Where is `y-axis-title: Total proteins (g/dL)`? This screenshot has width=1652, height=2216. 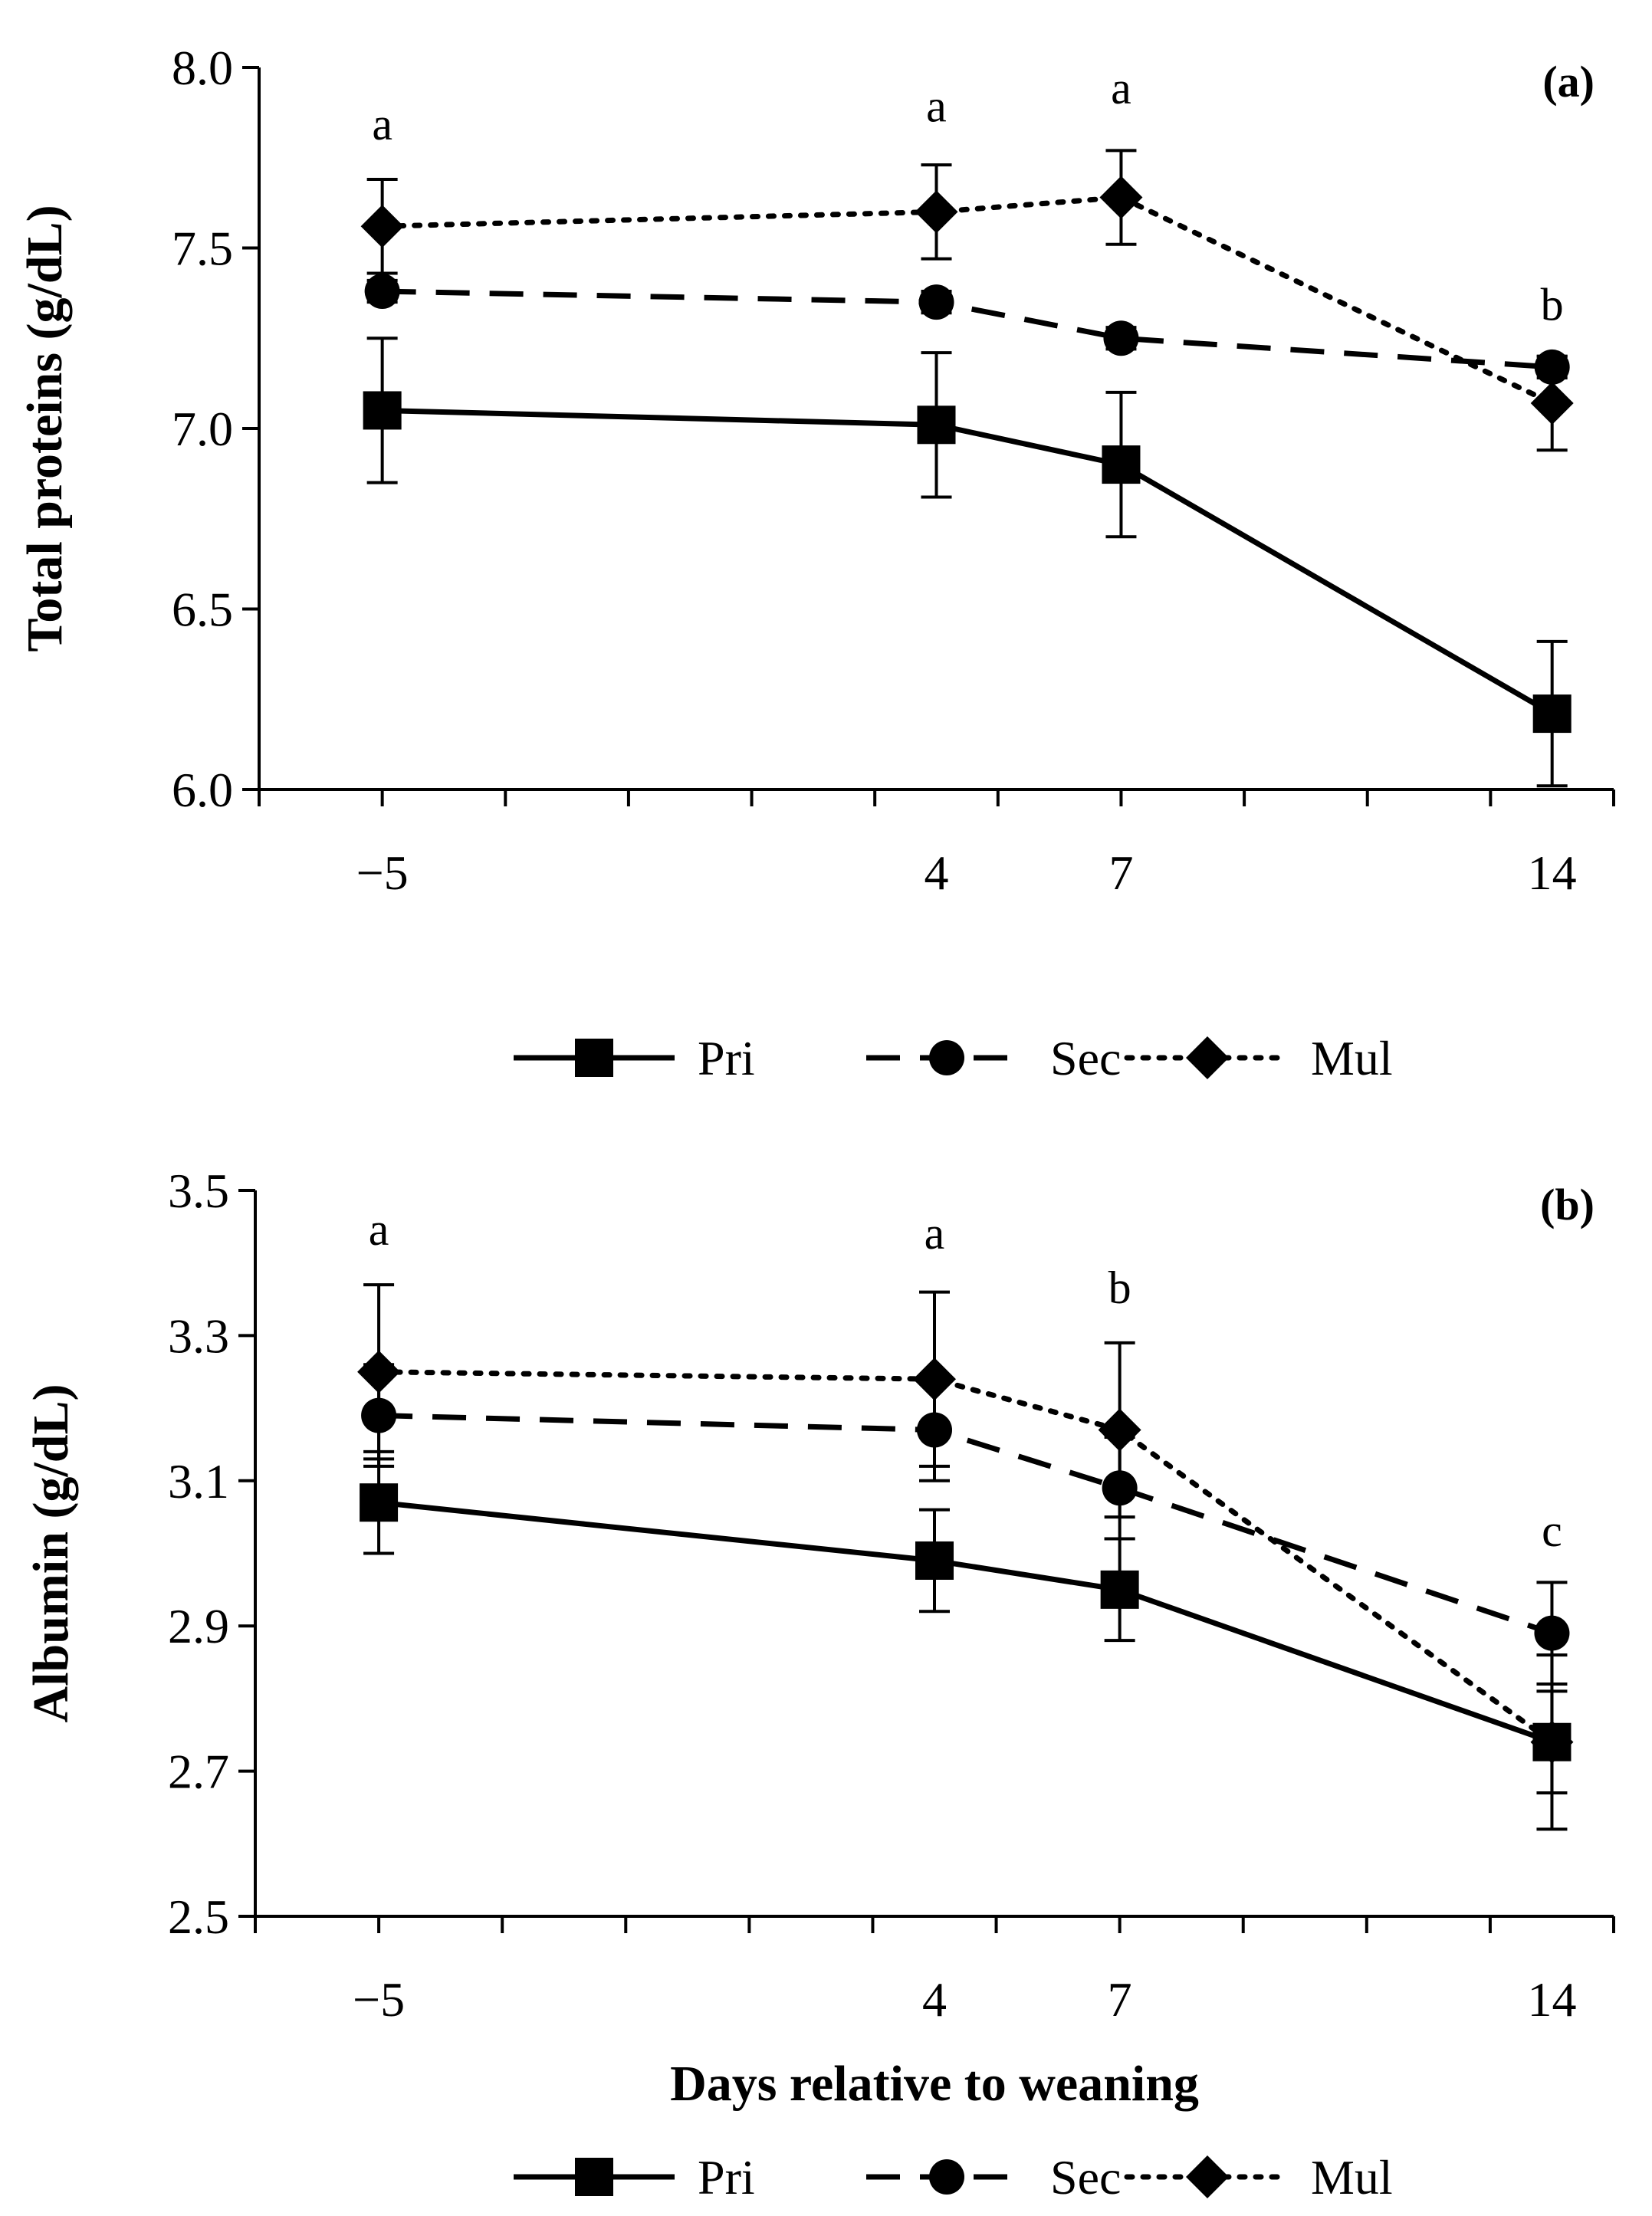
y-axis-title: Total proteins (g/dL) is located at coordinates (45, 429).